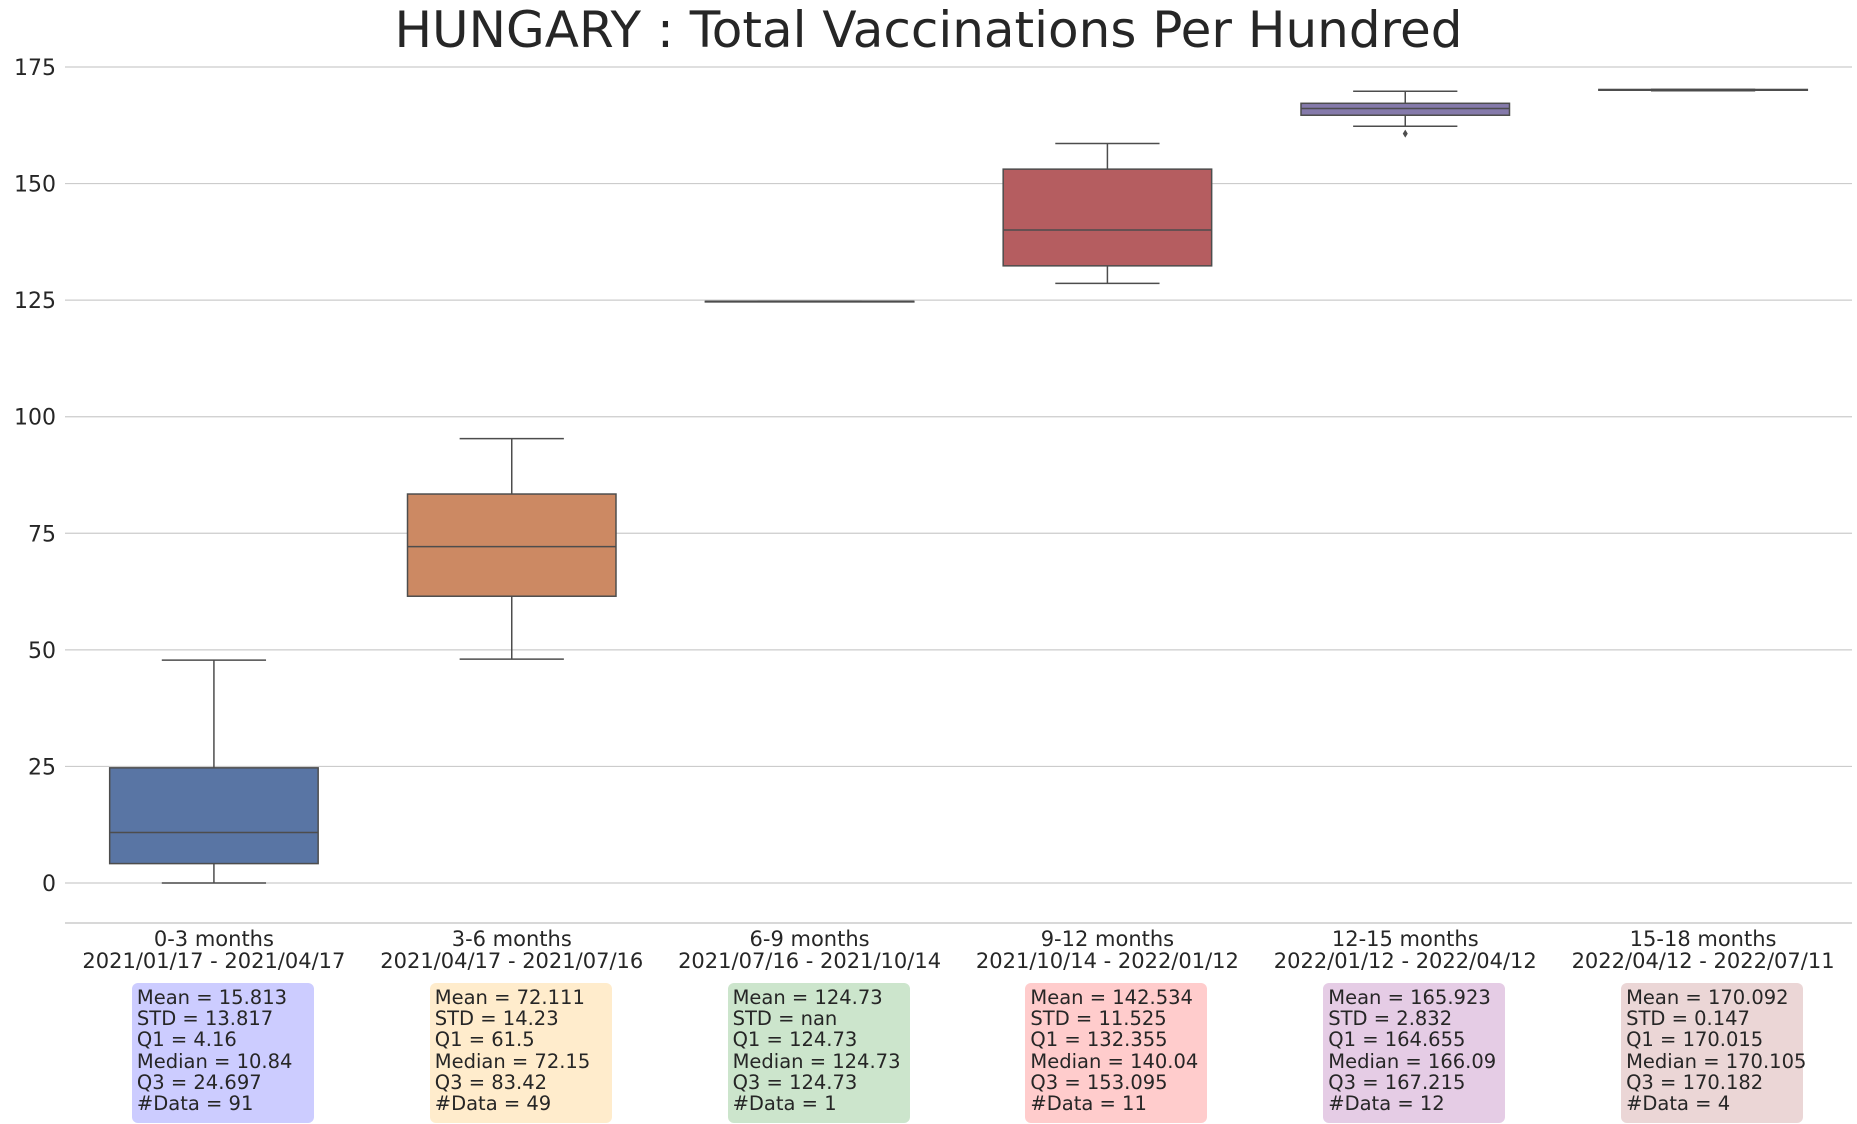  Describe the element at coordinates (491, 1082) in the screenshot. I see `stat-line: Q3 = 83.42` at that location.